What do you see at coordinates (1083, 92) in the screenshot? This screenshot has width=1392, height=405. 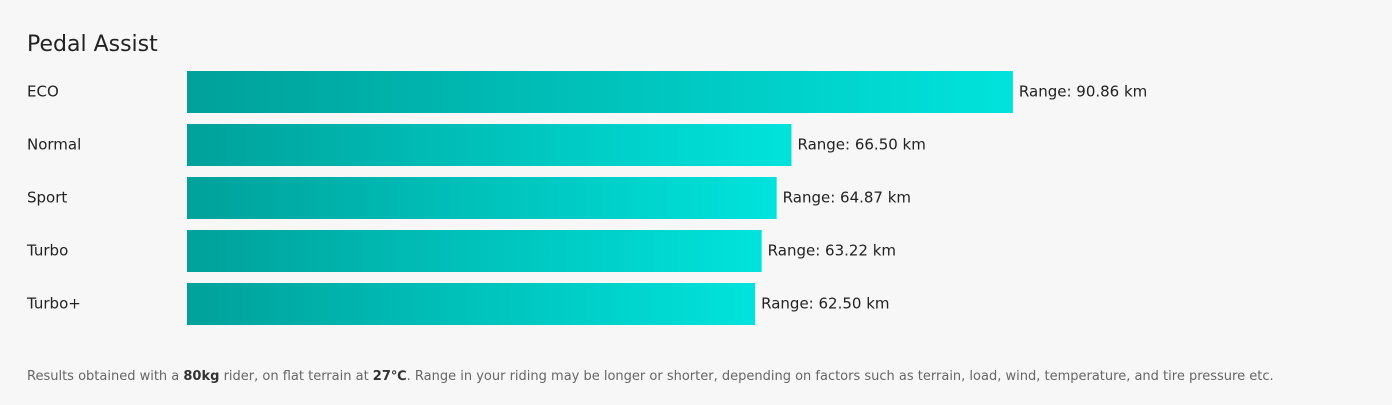 I see `value-label: Range: 90.86 km` at bounding box center [1083, 92].